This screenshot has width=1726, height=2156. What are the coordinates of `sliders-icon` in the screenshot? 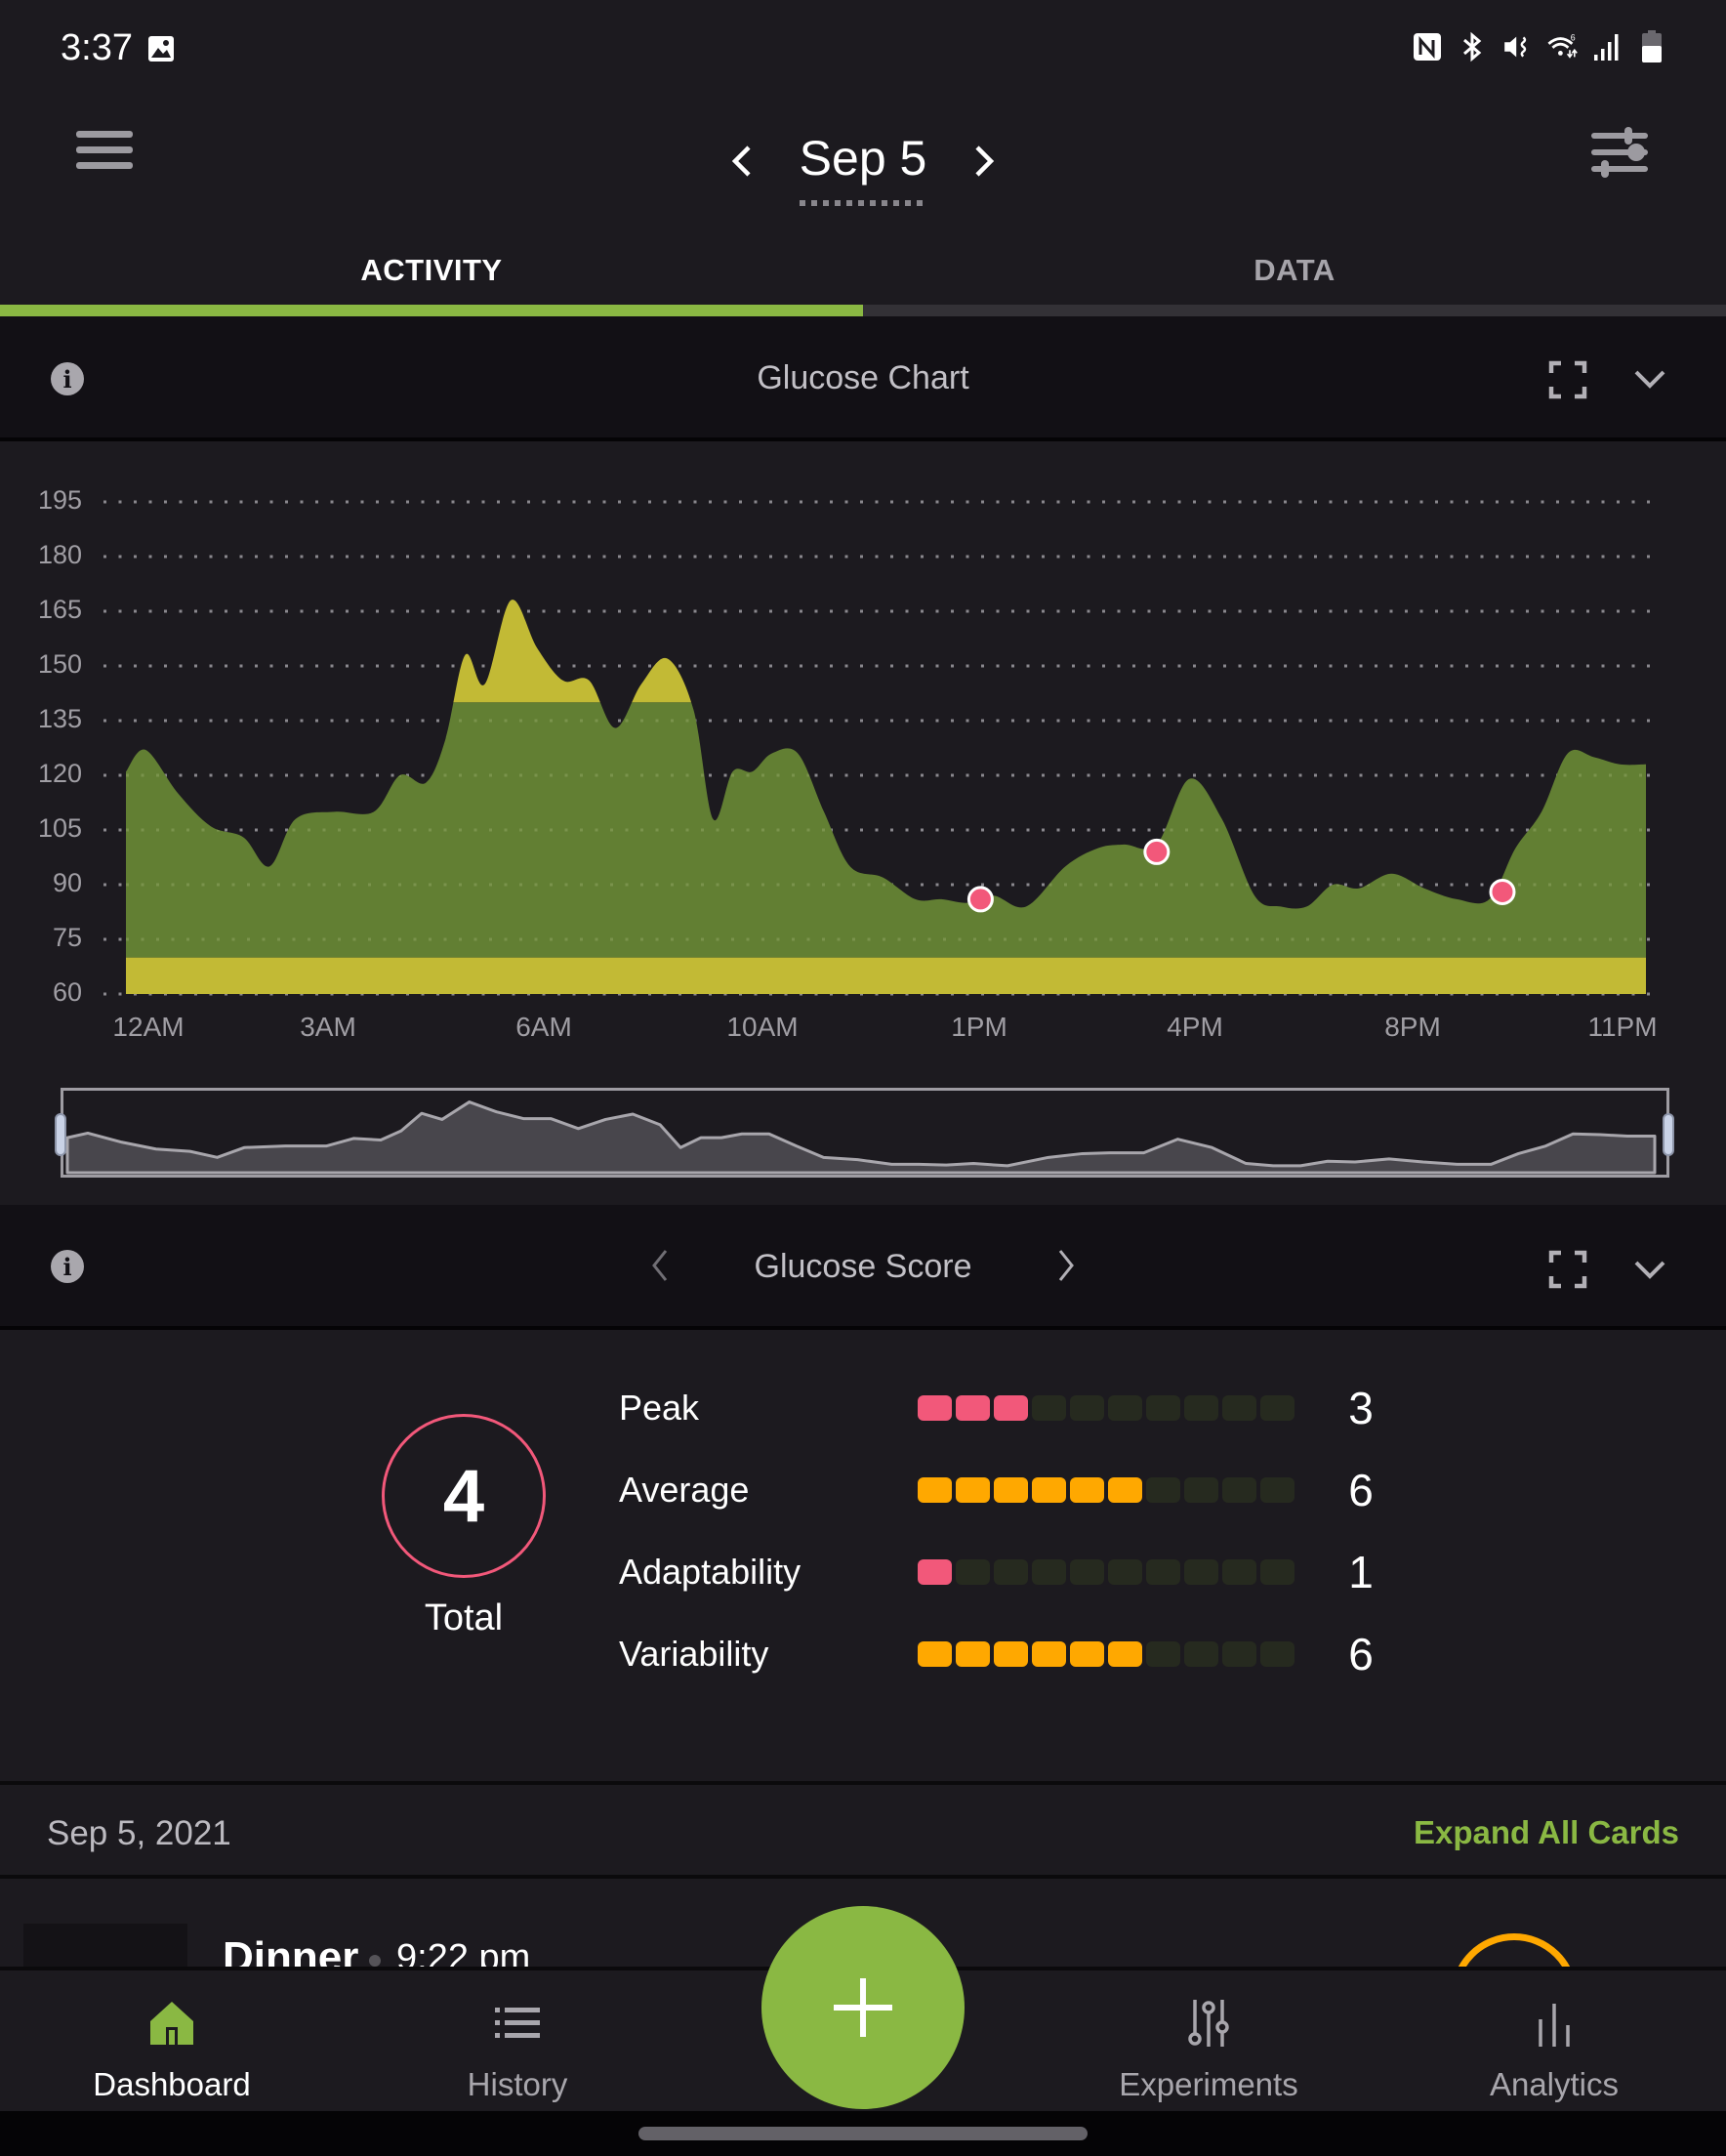 It's located at (1208, 2024).